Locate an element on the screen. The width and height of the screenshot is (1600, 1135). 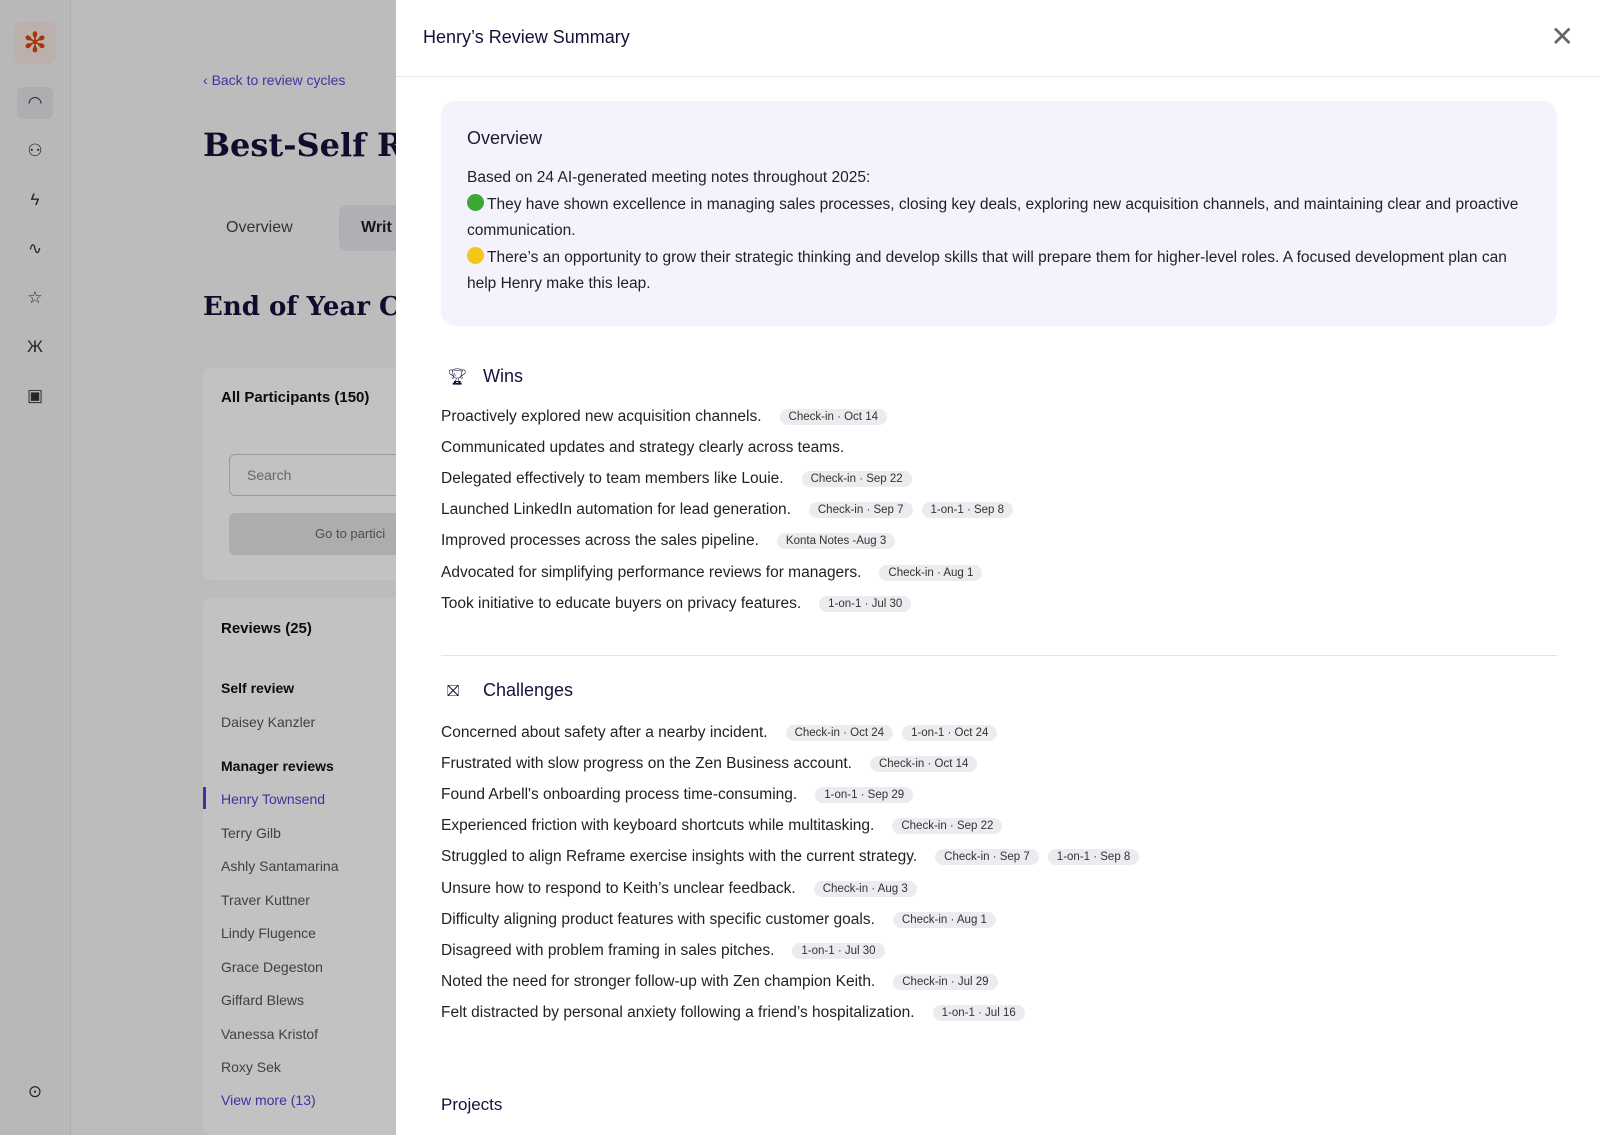
reviewer-link: Ashly Santamarina is located at coordinates (280, 866).